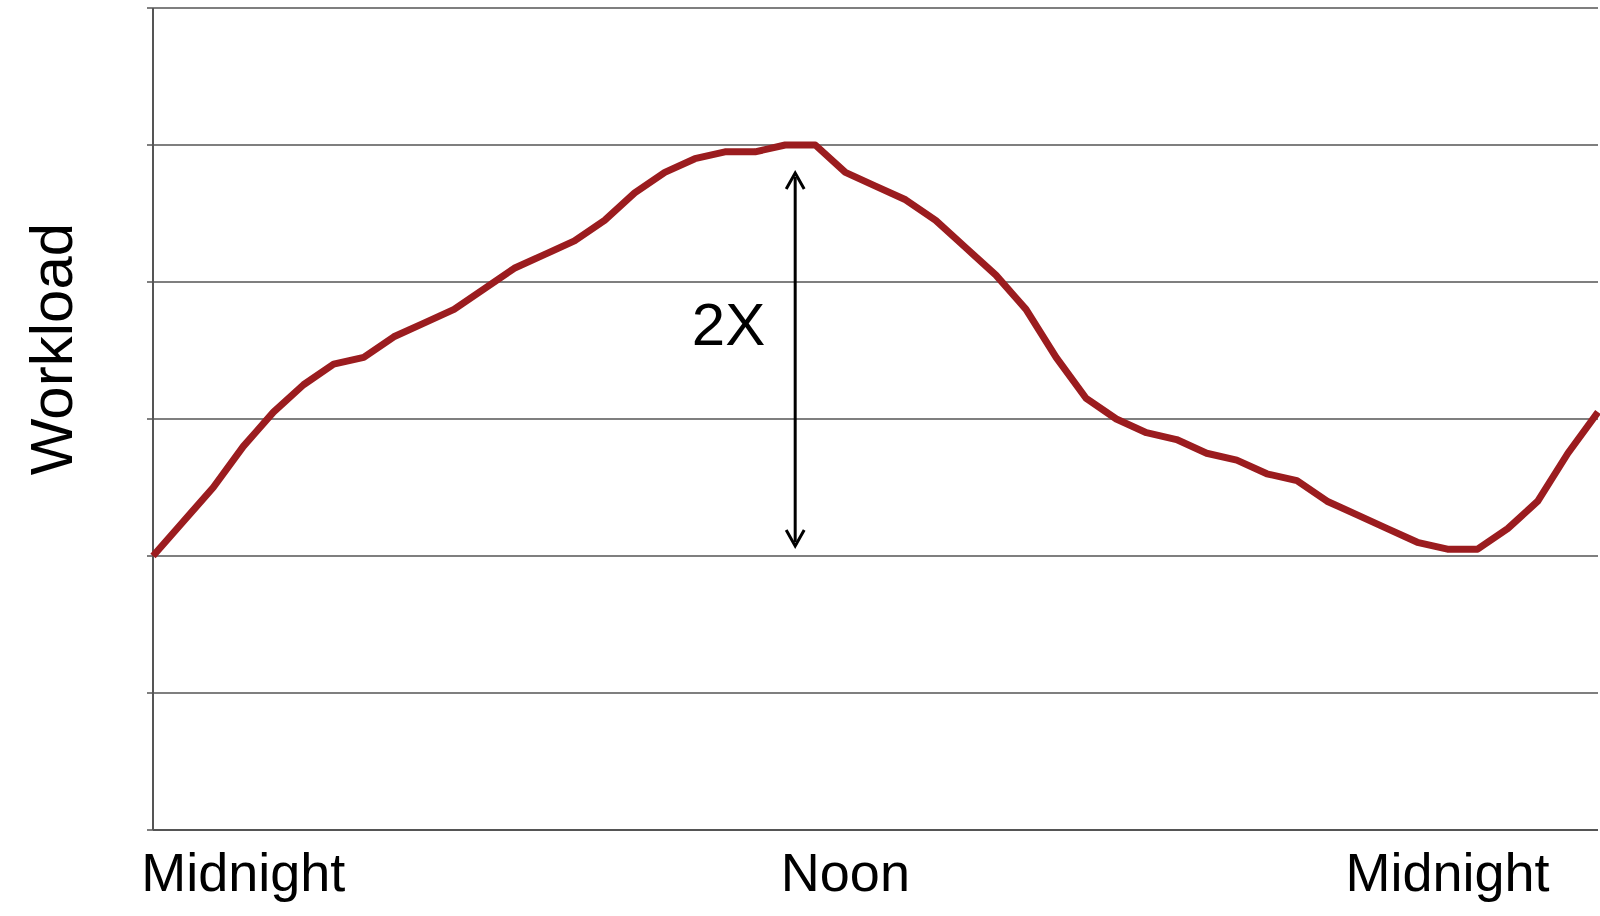 Image resolution: width=1600 pixels, height=916 pixels. Describe the element at coordinates (728, 324) in the screenshot. I see `annotation: 2X` at that location.